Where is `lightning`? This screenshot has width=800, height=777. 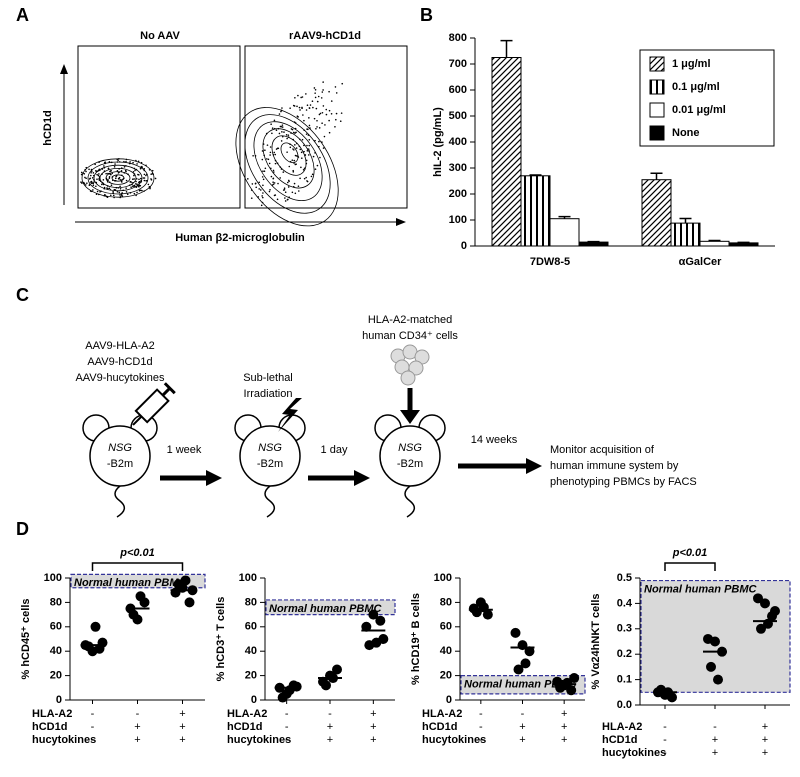
lightning is located at coordinates (290, 415).